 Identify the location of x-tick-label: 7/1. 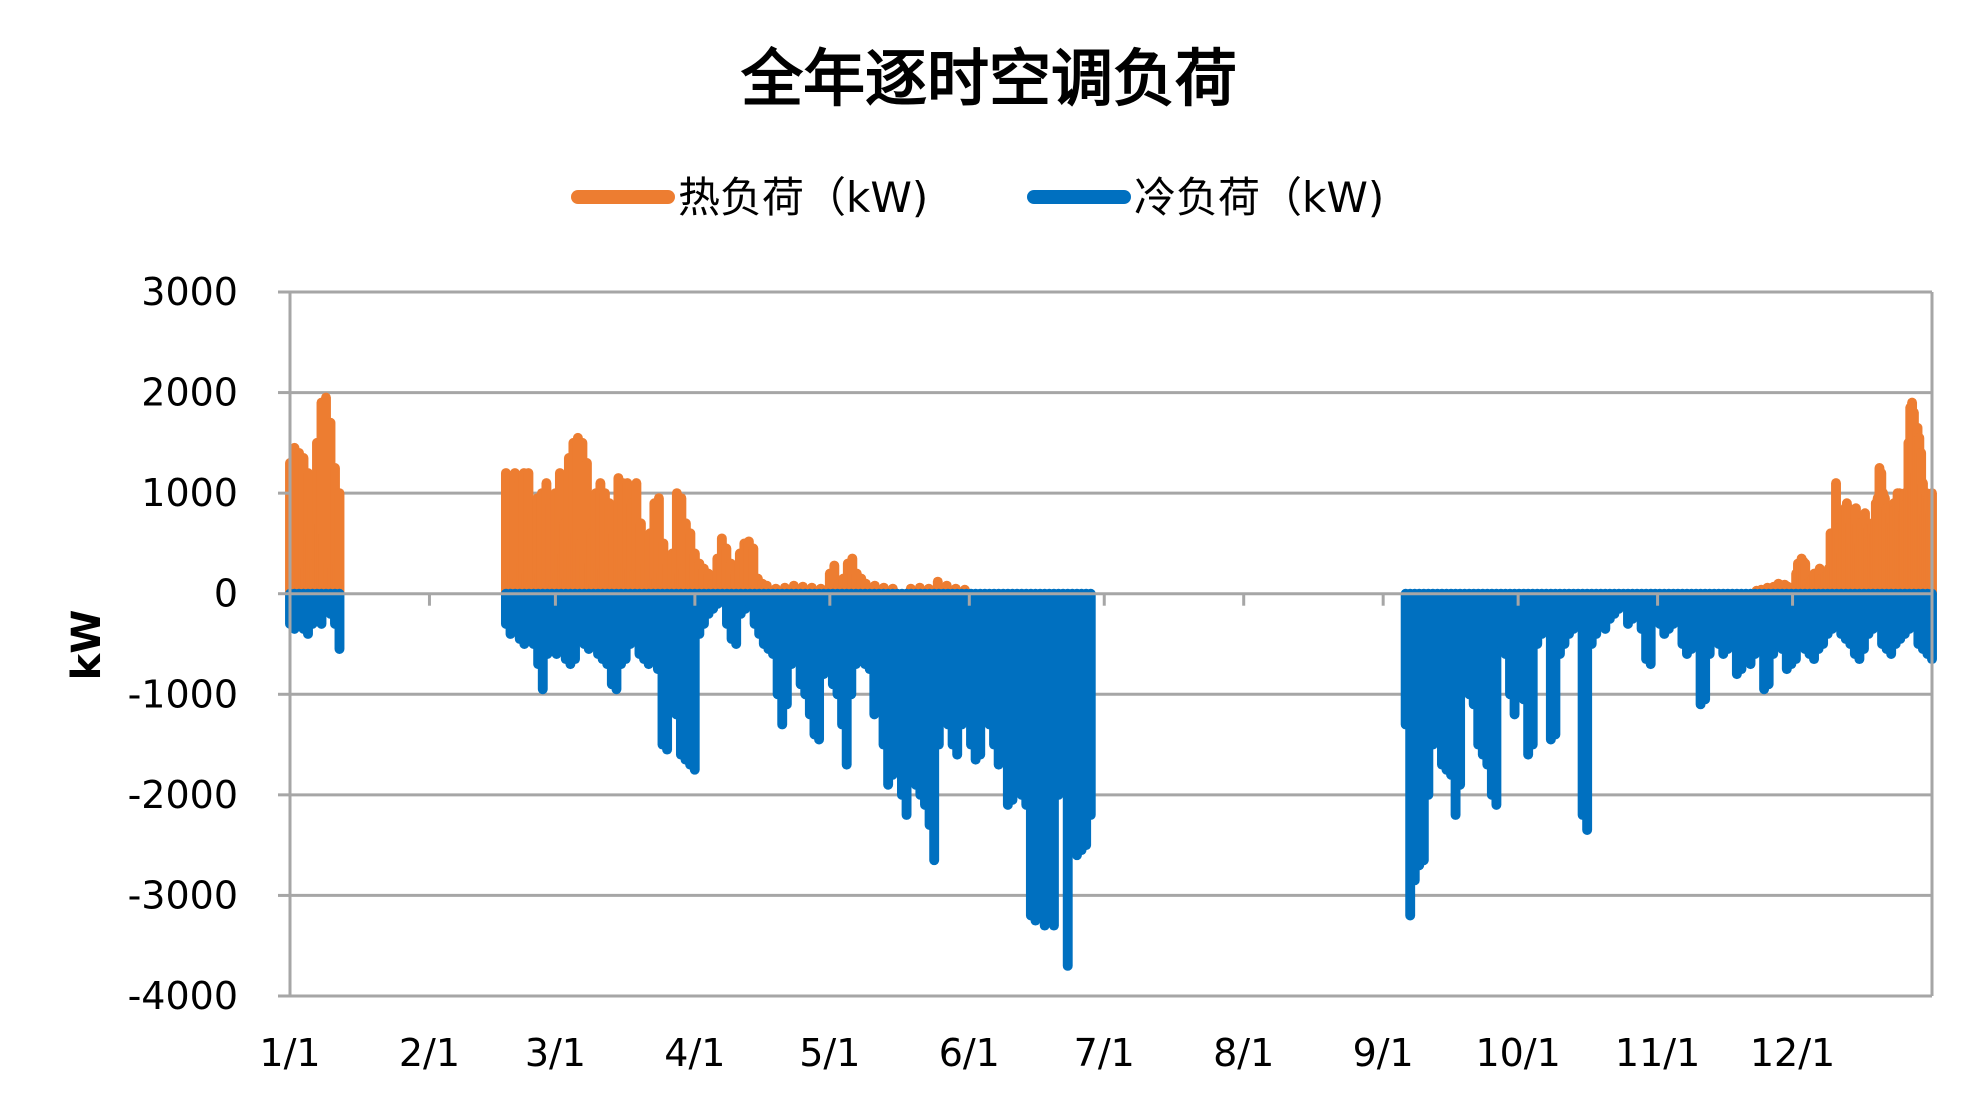
(1104, 1053).